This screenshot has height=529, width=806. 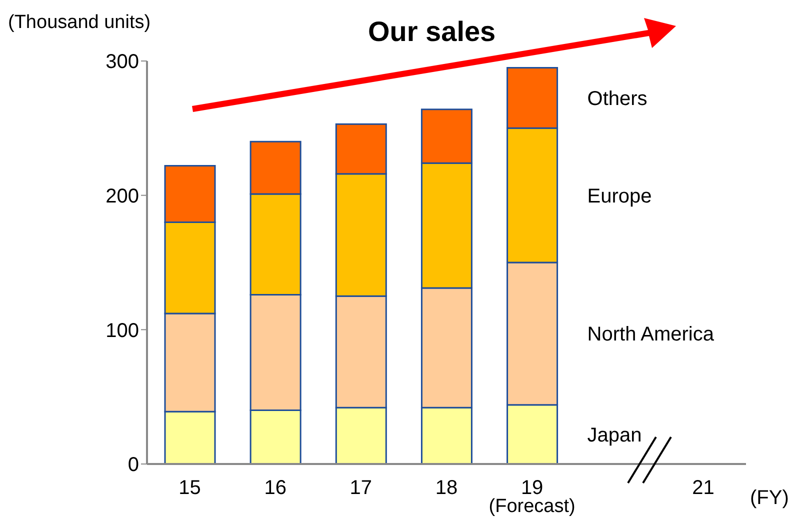 What do you see at coordinates (617, 99) in the screenshot?
I see `series-label: Others` at bounding box center [617, 99].